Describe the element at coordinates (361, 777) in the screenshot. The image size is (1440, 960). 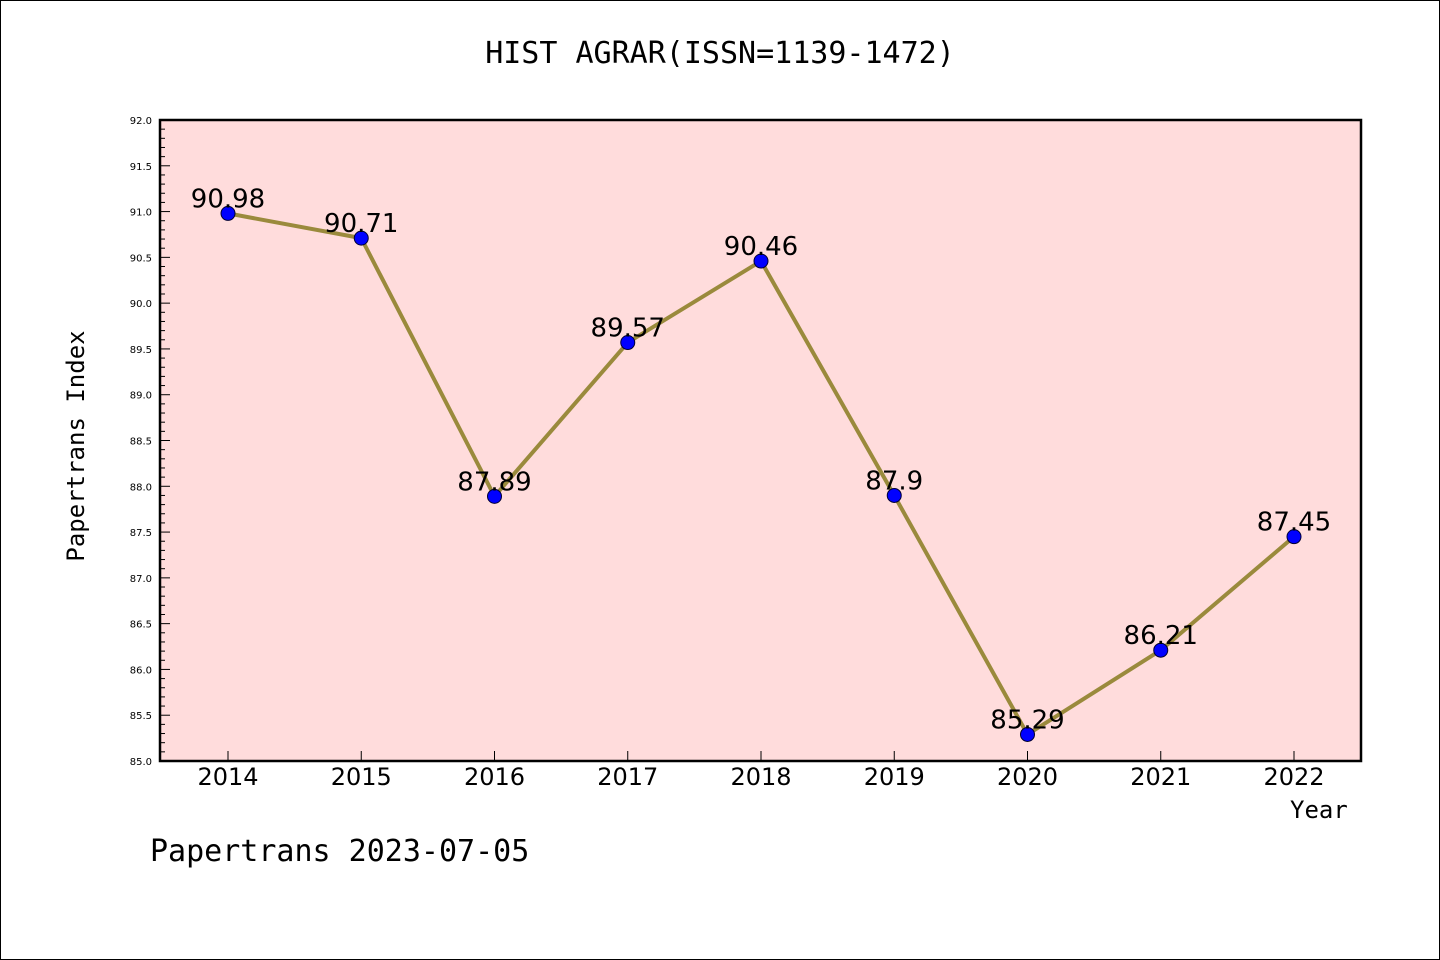
I see `x-tick-label: 2015` at that location.